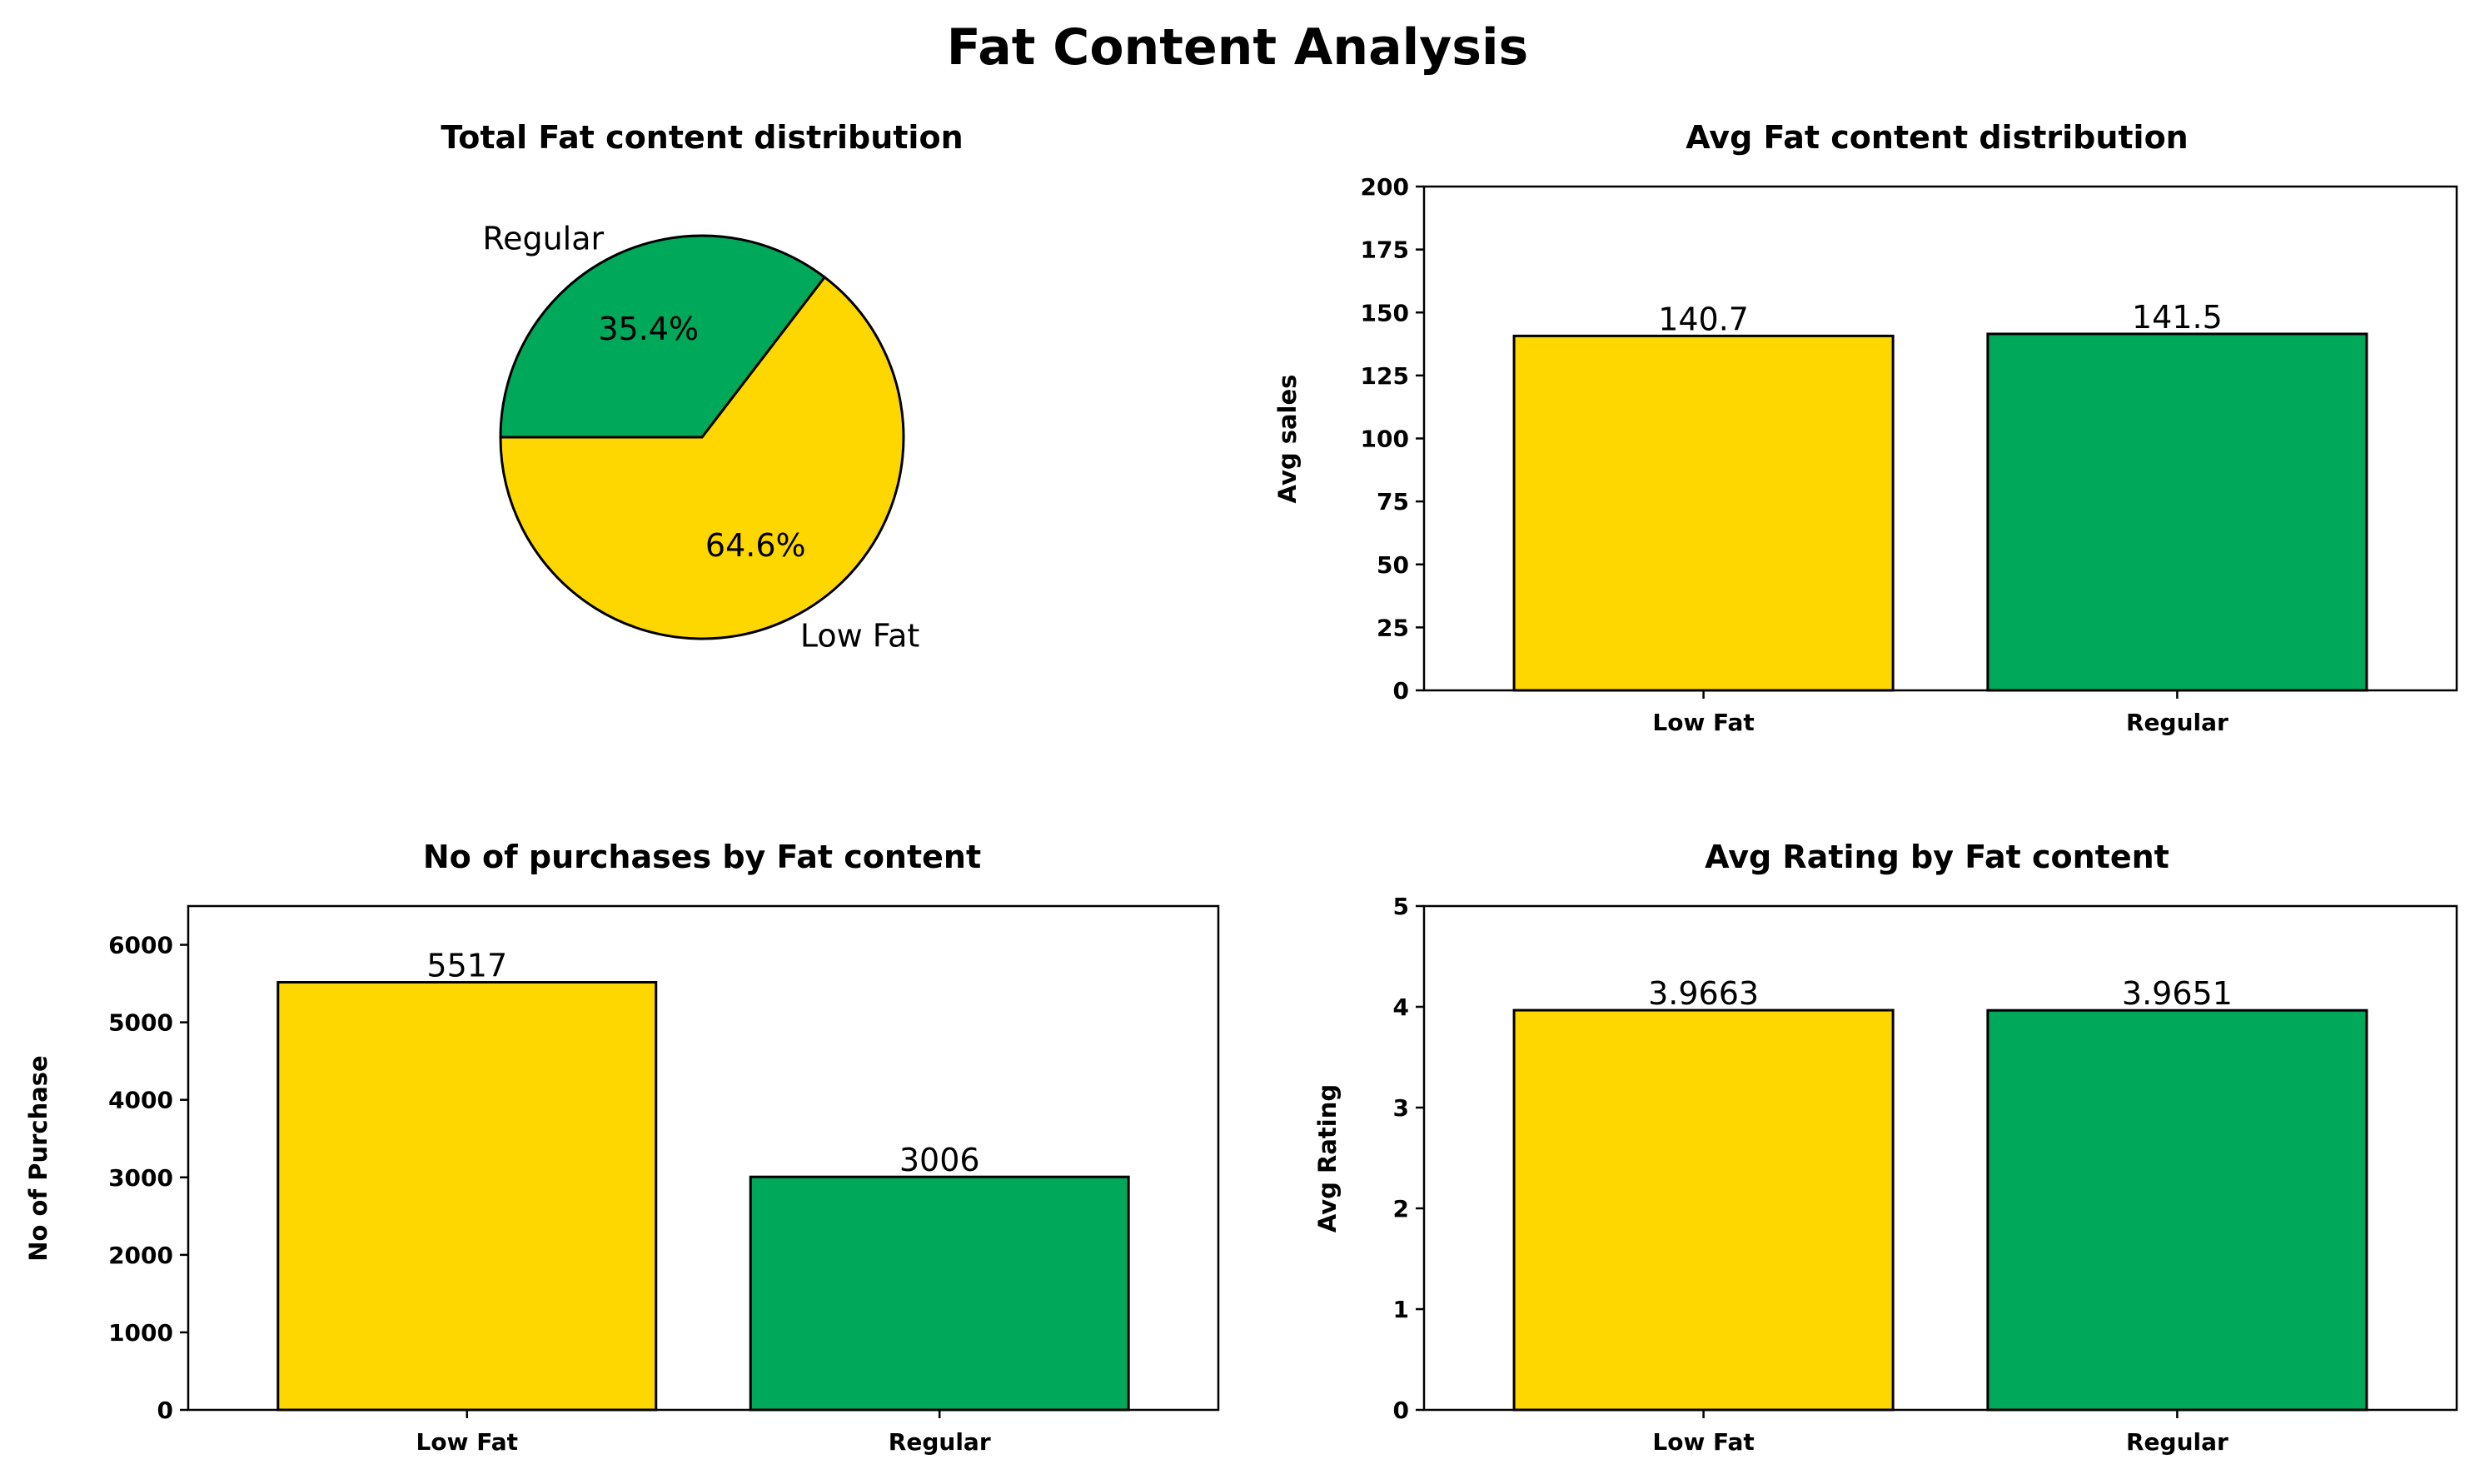 The height and width of the screenshot is (1484, 2475). I want to click on figure-title: Fat Content Analysis, so click(1237, 47).